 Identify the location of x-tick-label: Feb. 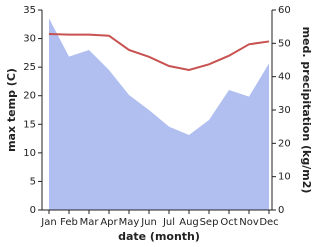
(69, 222).